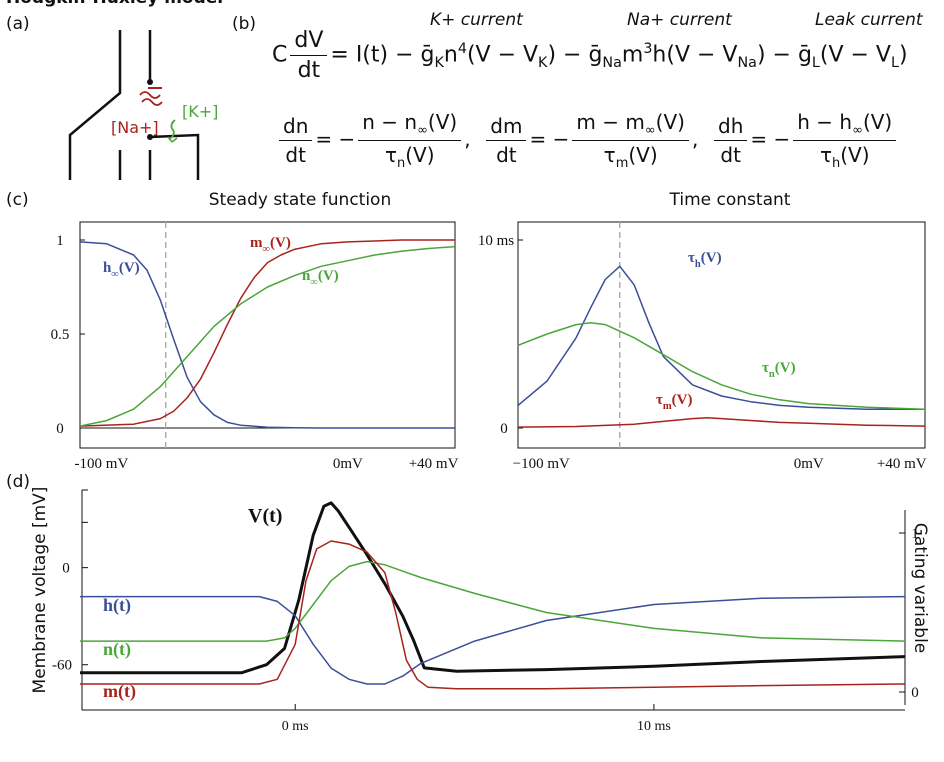 The width and height of the screenshot is (944, 762). I want to click on chart3-label: V(t), so click(265, 516).